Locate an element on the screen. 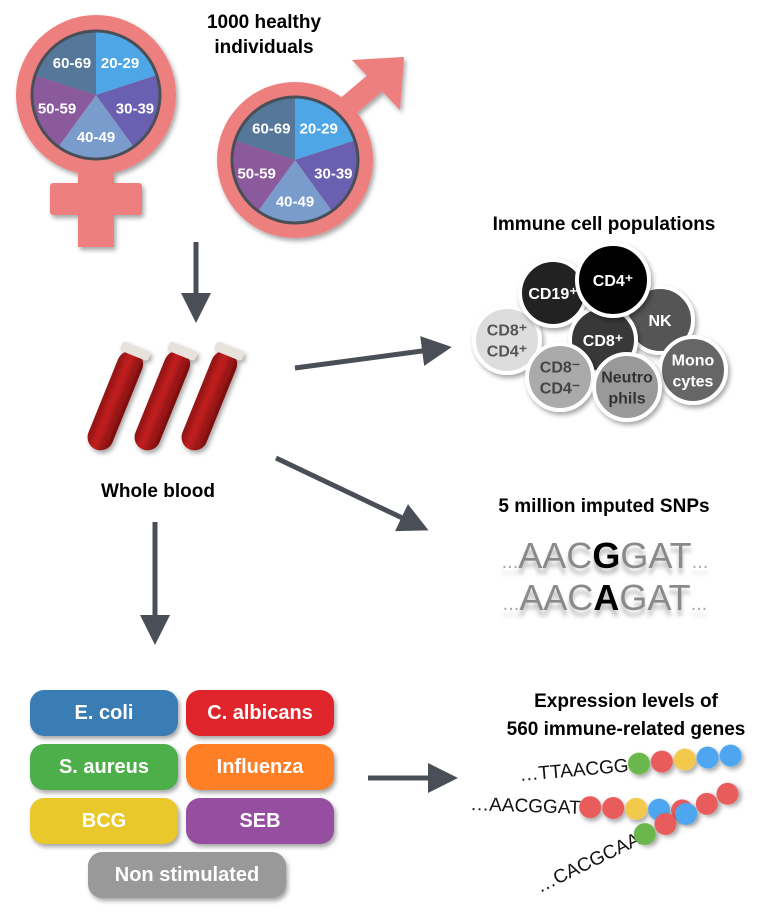 The height and width of the screenshot is (922, 771). snp-title: 5 million imputed SNPs is located at coordinates (603, 506).